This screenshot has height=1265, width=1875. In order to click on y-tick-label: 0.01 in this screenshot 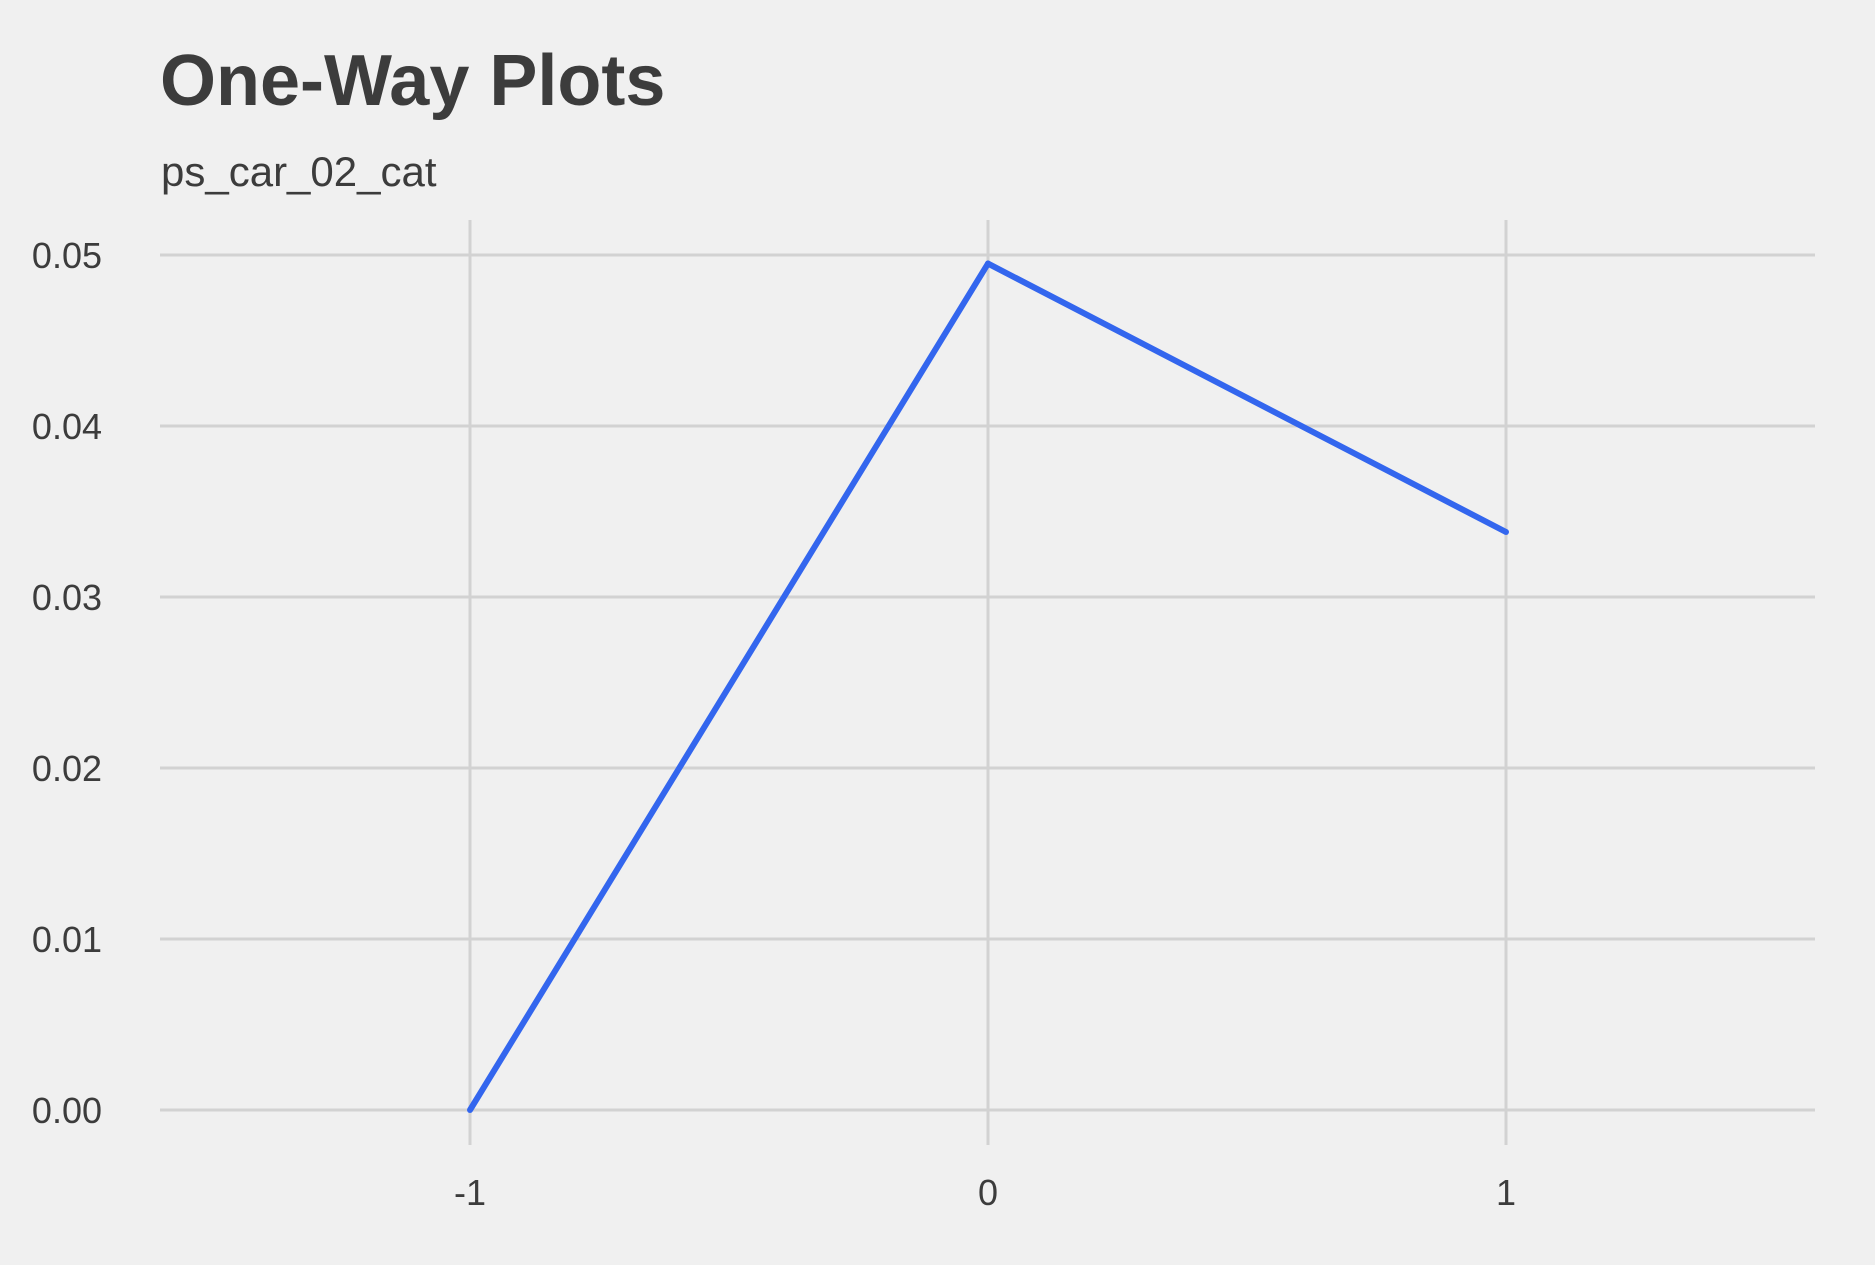, I will do `click(67, 939)`.